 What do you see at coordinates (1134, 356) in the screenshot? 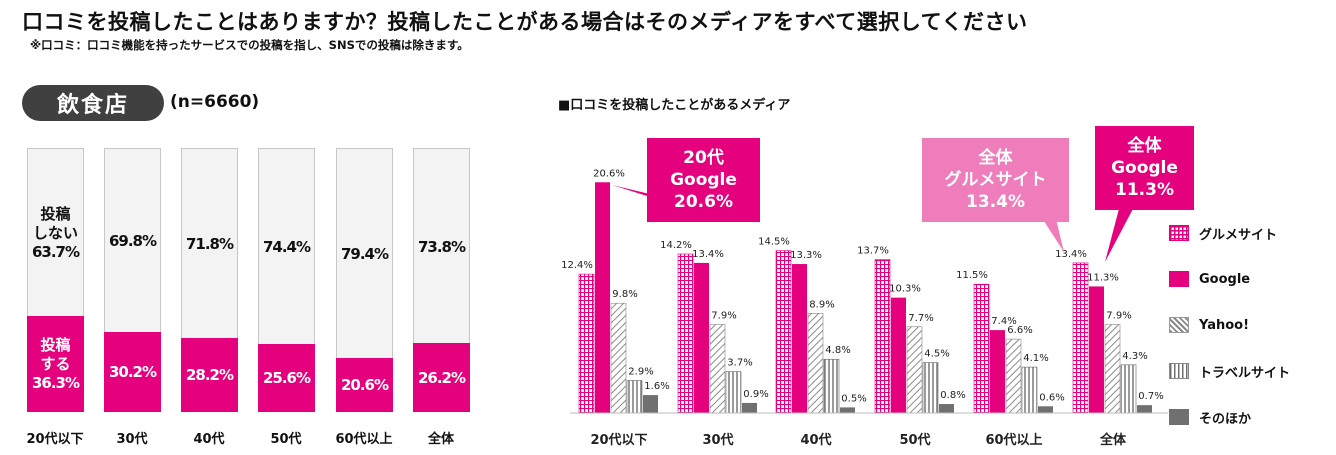
I see `data-label: 4.3%` at bounding box center [1134, 356].